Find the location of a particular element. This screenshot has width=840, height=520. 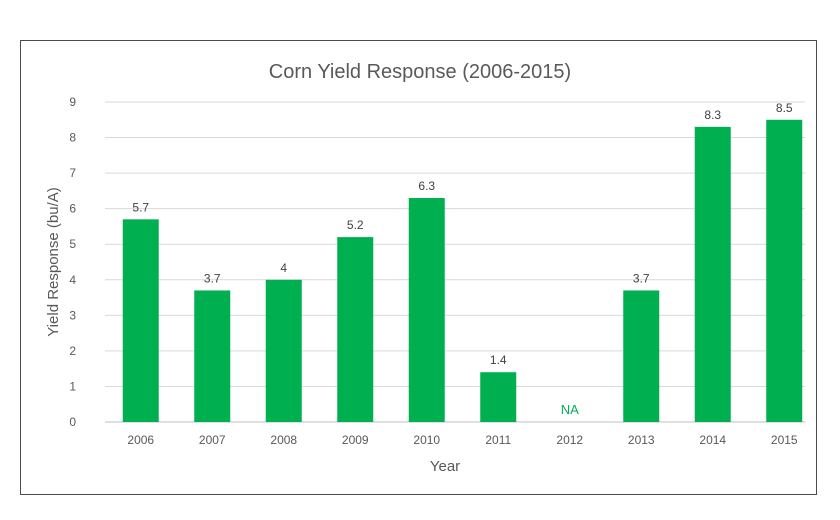

x-tick-label: 2013 is located at coordinates (641, 440).